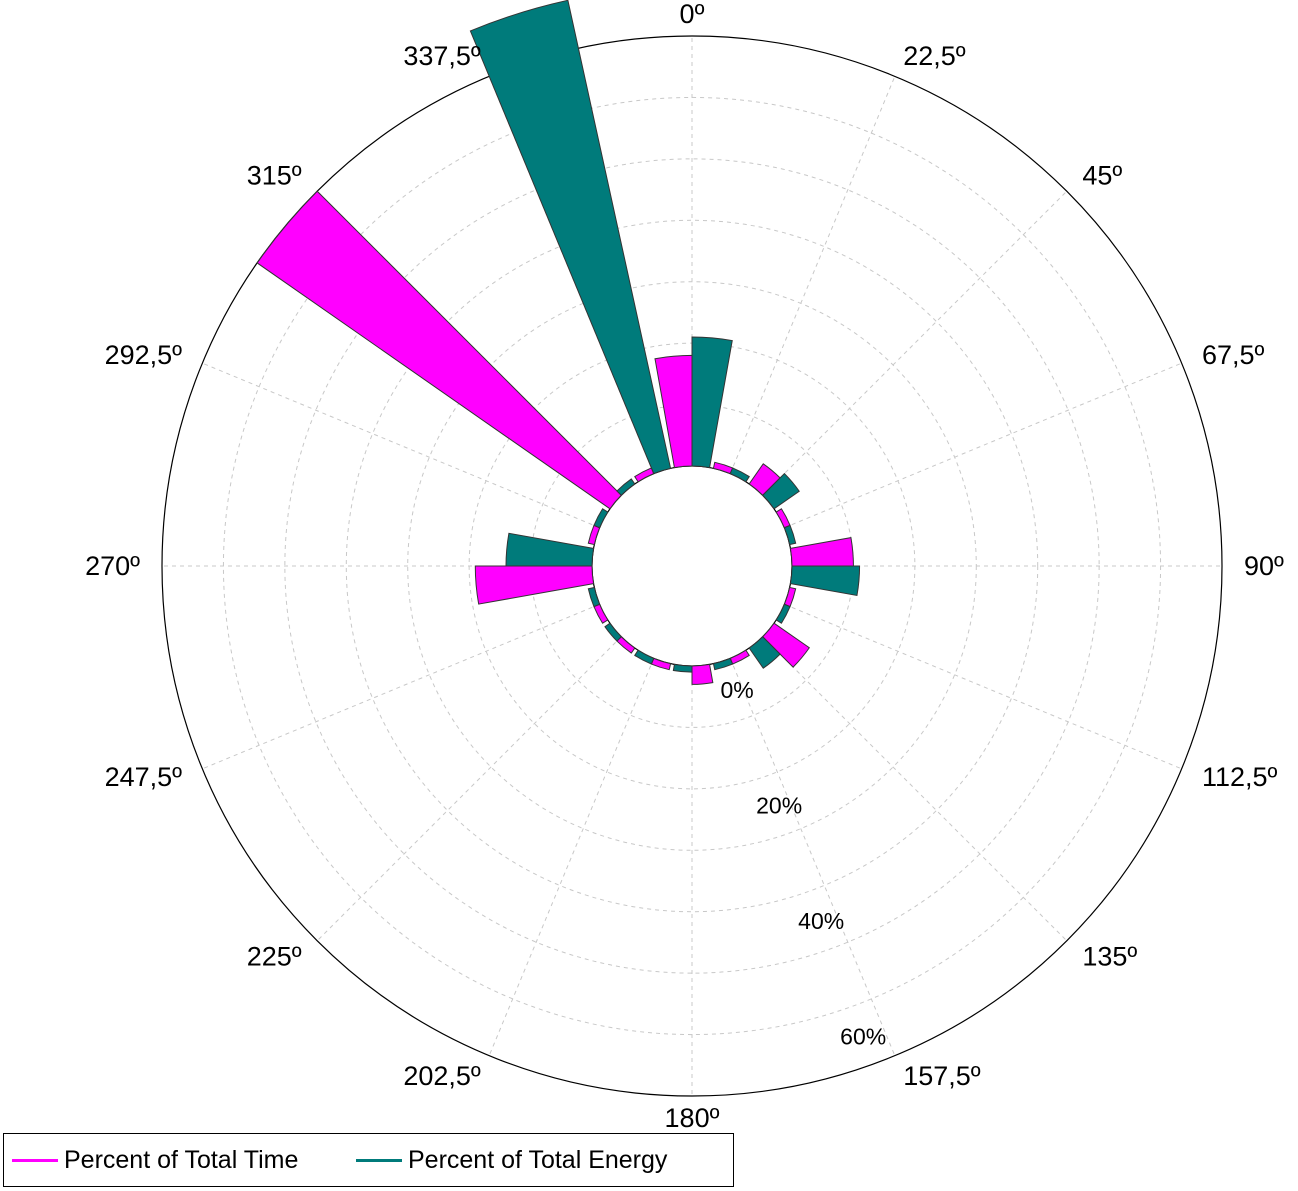  I want to click on ring-label: 60%, so click(863, 1036).